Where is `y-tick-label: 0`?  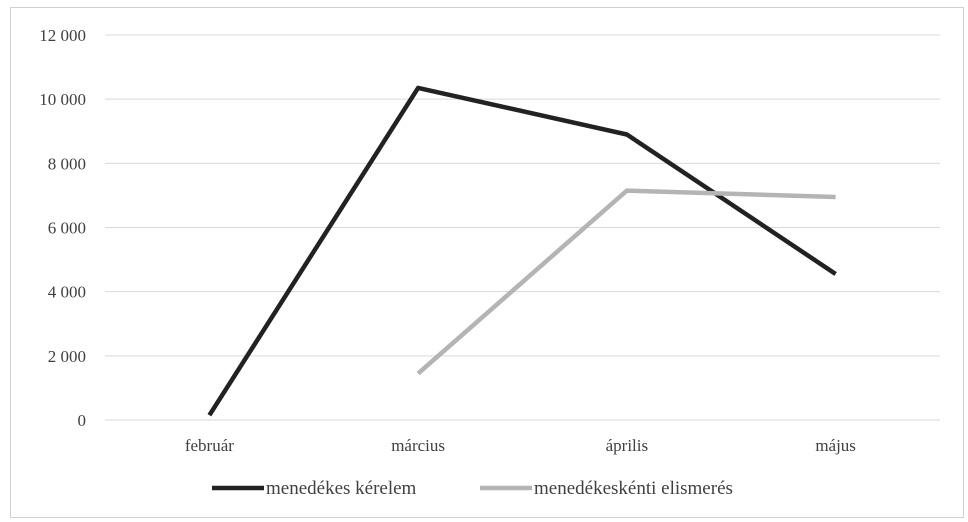 y-tick-label: 0 is located at coordinates (82, 420).